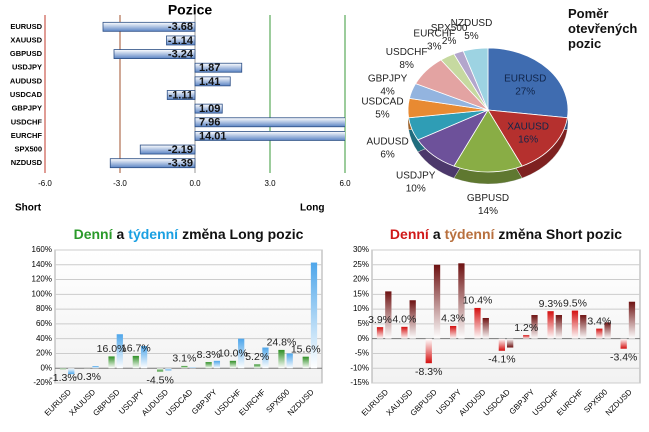 This screenshot has height=432, width=649. Describe the element at coordinates (361, 249) in the screenshot. I see `y-tick-label: 30%` at that location.